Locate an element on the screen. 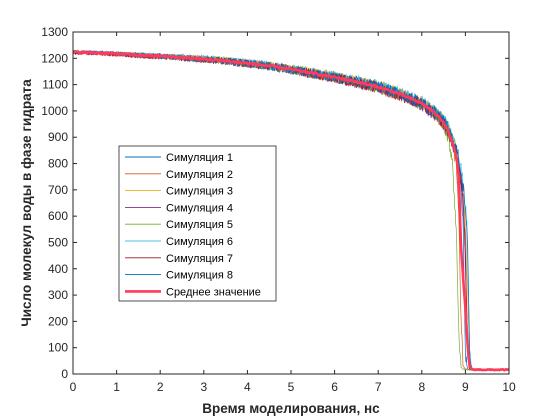 The width and height of the screenshot is (560, 420). x-tick-label: 8 is located at coordinates (421, 387).